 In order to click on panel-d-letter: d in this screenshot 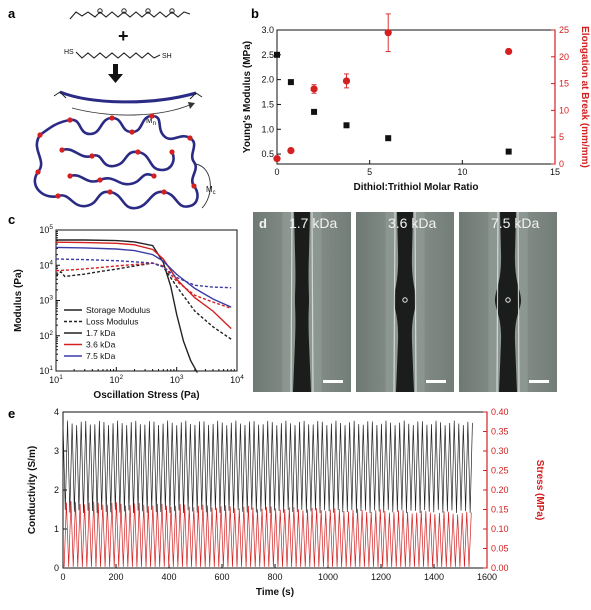, I will do `click(263, 223)`.